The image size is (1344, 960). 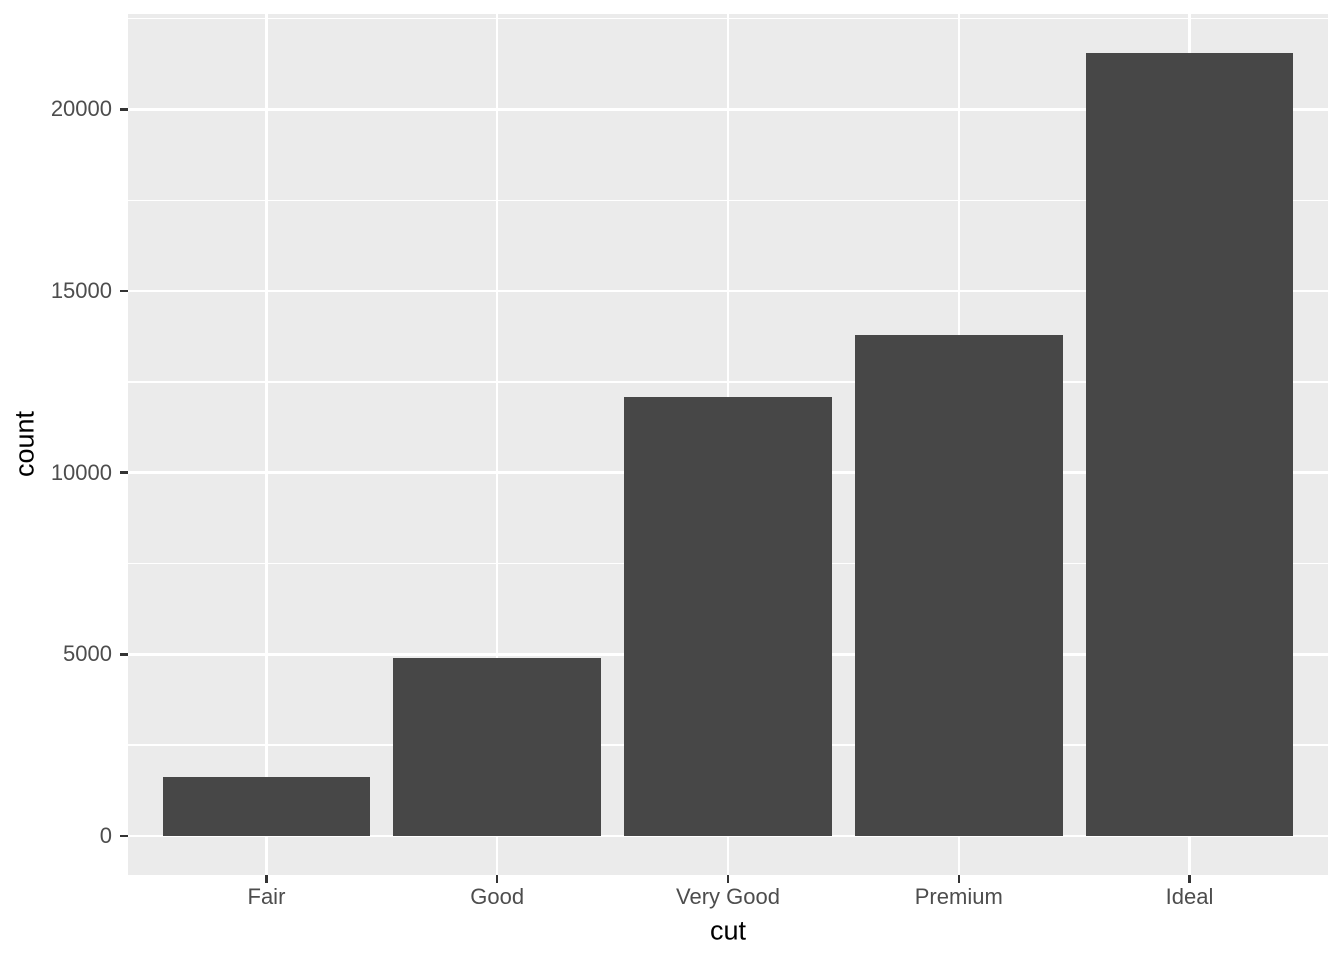 What do you see at coordinates (81, 472) in the screenshot?
I see `y-tick-label-10000: 10000` at bounding box center [81, 472].